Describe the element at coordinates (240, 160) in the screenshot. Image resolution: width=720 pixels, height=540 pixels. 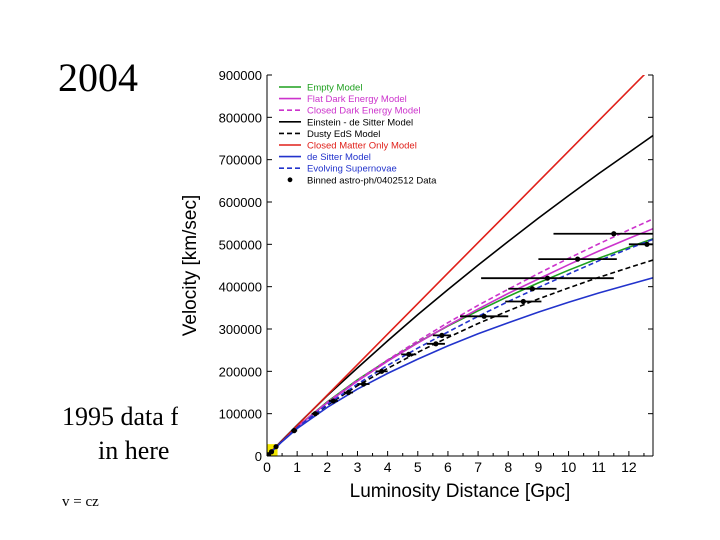
I see `y-tick-label: 700000` at that location.